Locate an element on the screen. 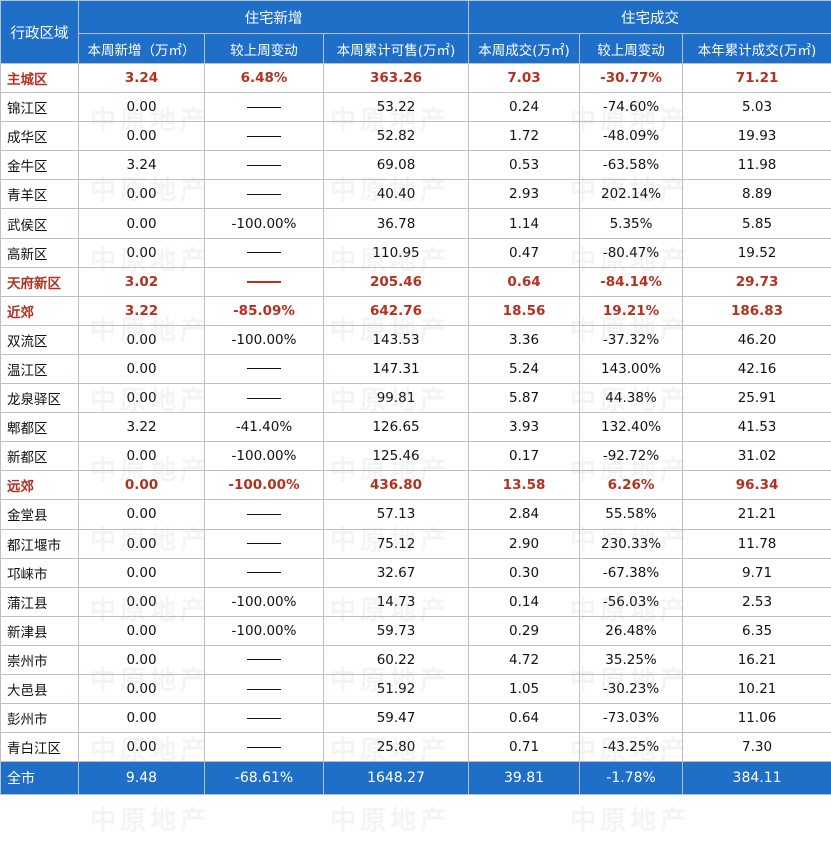  table-row: 金牛区 3.24 69.08 0.53 -63.58% 11.98 is located at coordinates (415, 165).